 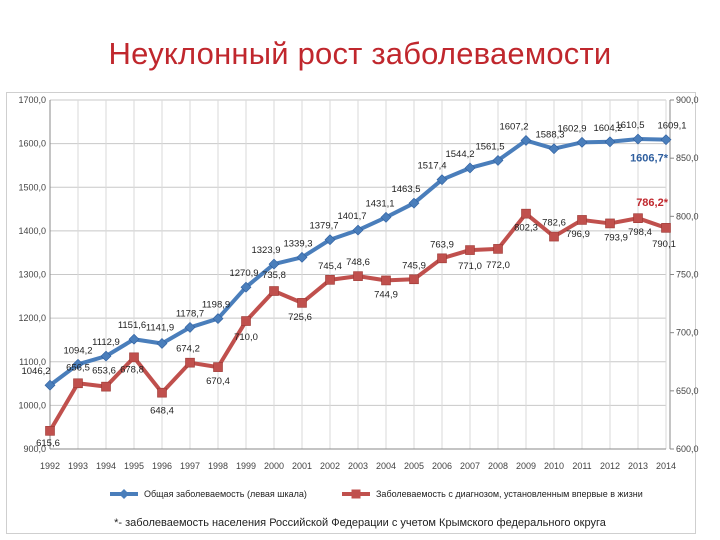 I want to click on page-title: Неуклонный рост заболеваемости, so click(x=360, y=53).